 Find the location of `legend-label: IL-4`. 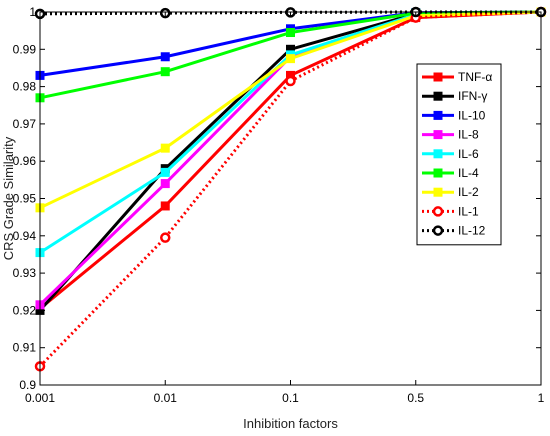

legend-label: IL-4 is located at coordinates (468, 173).